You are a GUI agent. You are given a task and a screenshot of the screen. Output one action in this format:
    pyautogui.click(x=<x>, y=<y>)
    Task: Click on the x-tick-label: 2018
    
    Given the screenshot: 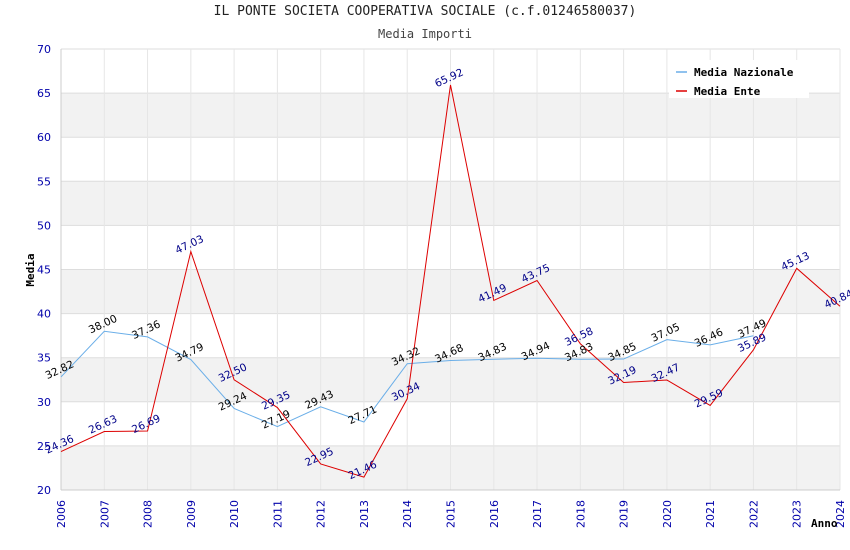 What is the action you would take?
    pyautogui.click(x=580, y=514)
    